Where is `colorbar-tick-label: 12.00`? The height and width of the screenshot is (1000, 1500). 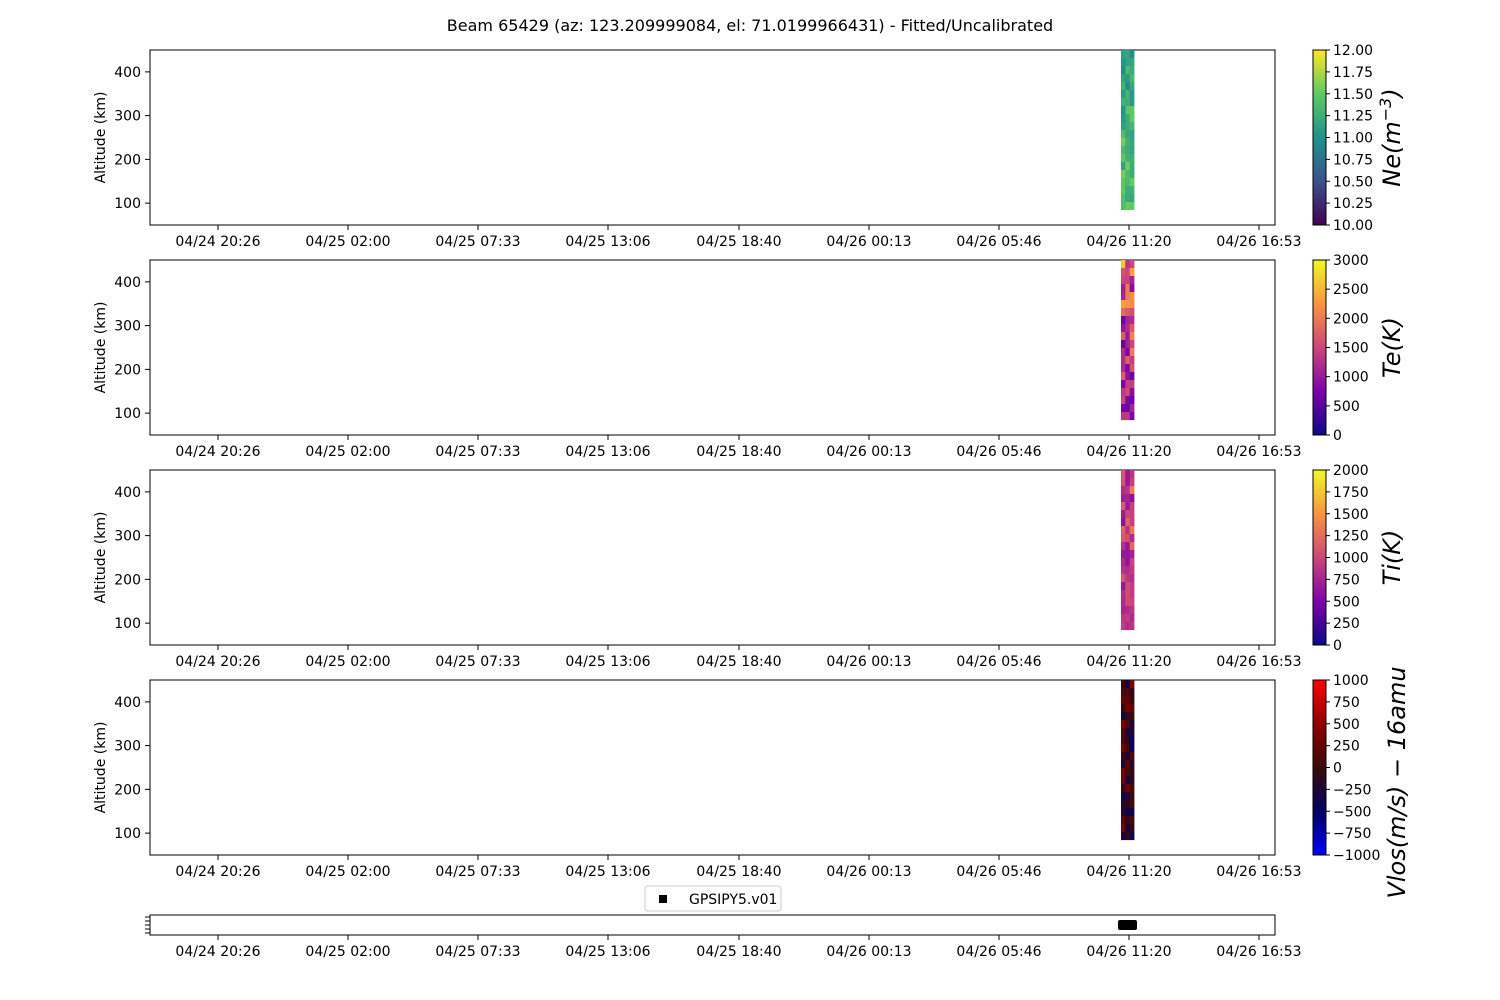
colorbar-tick-label: 12.00 is located at coordinates (1353, 51).